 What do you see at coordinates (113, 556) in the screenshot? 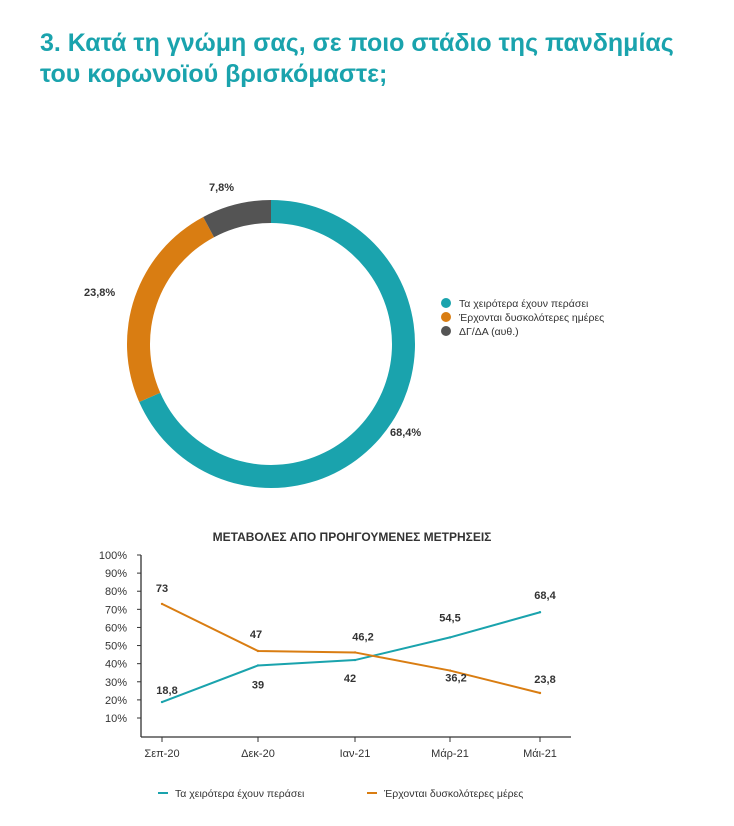
I see `y-tick-label-1: 100%` at bounding box center [113, 556].